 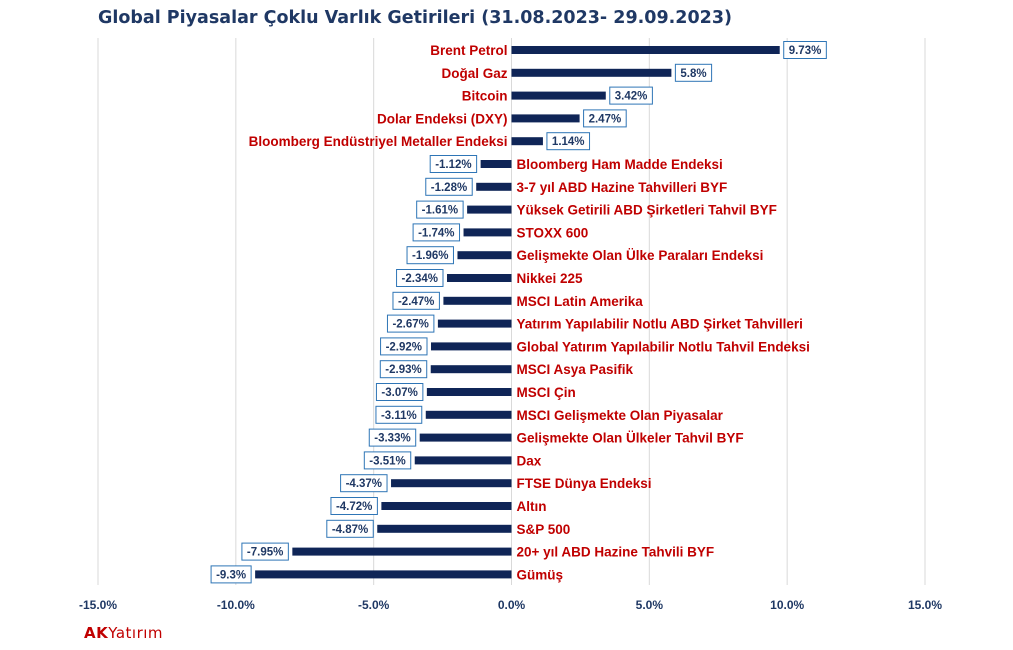 I want to click on data-label: -4.72%, so click(x=354, y=507).